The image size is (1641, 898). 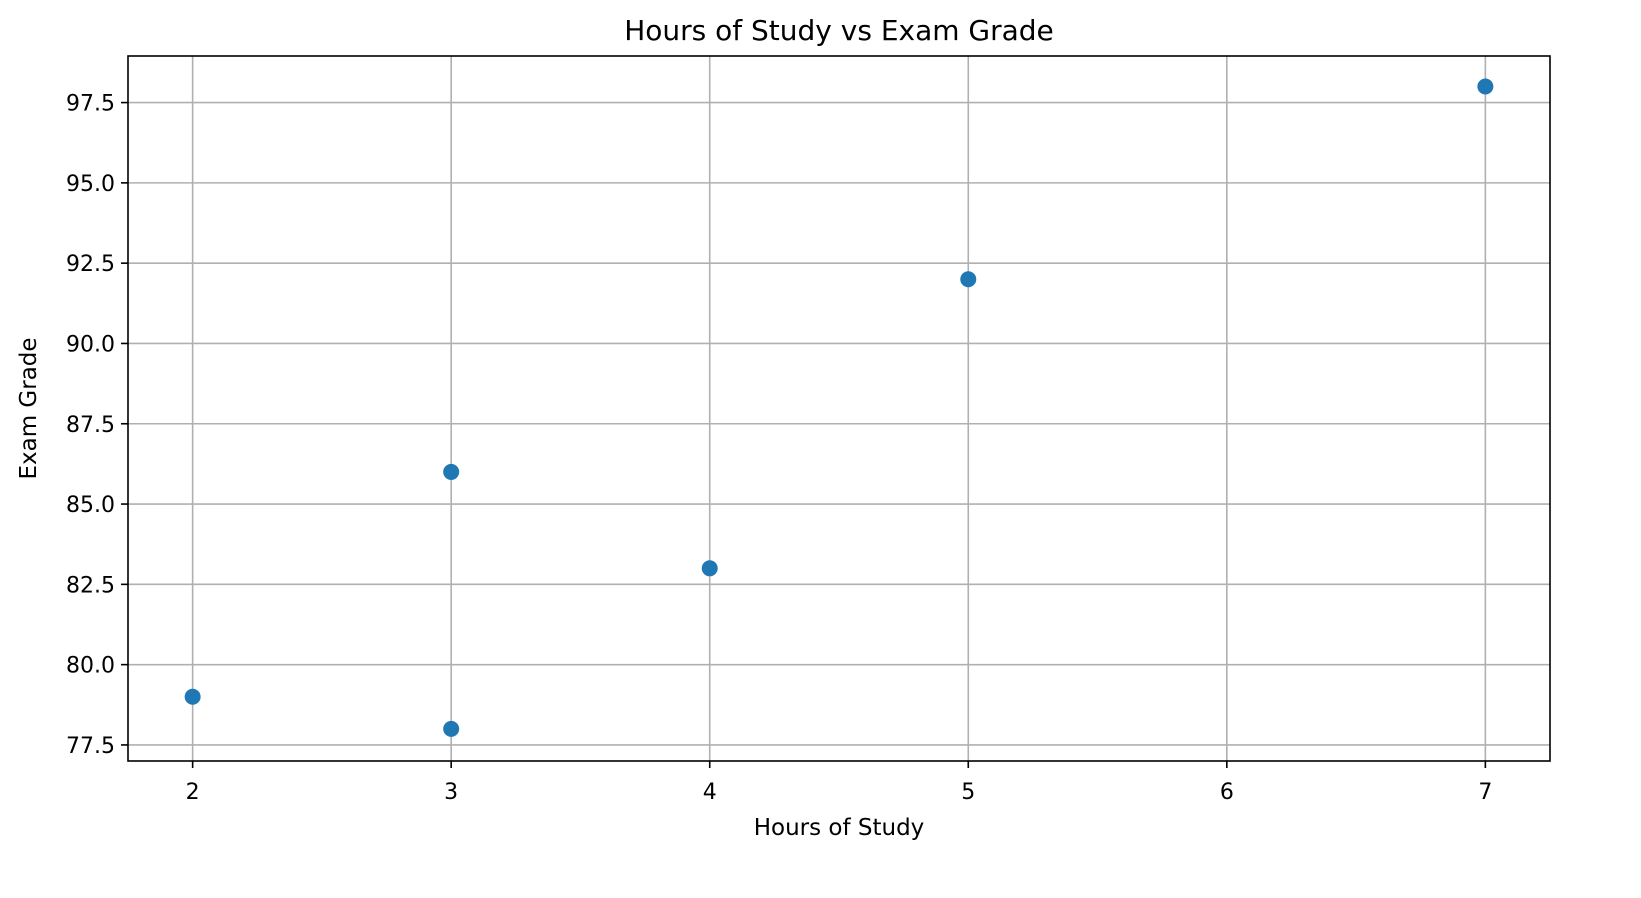 I want to click on y-tick-label: 97.5, so click(x=90, y=104).